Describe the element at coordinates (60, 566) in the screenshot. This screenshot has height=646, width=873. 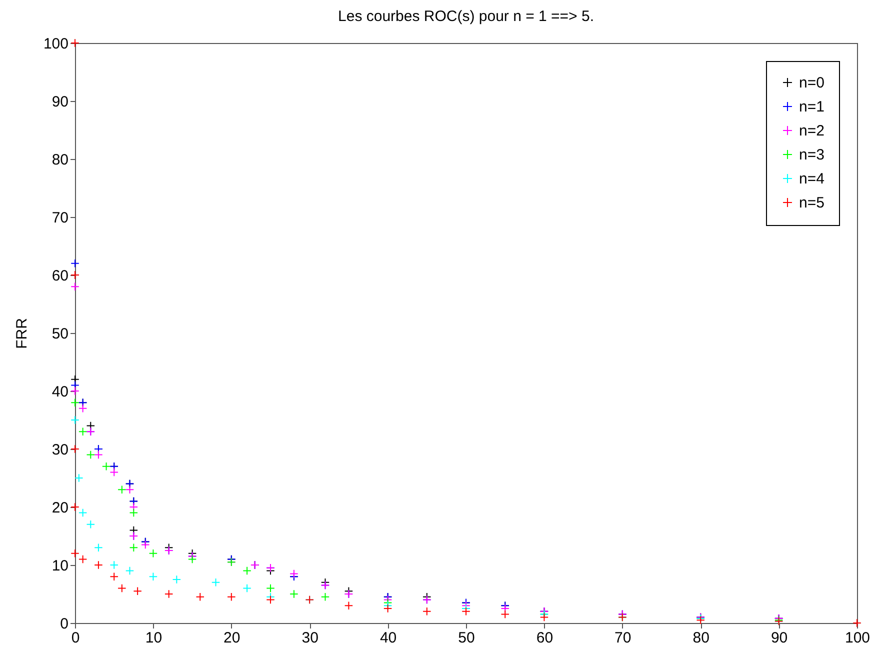
I see `y-tick-label: 10` at that location.